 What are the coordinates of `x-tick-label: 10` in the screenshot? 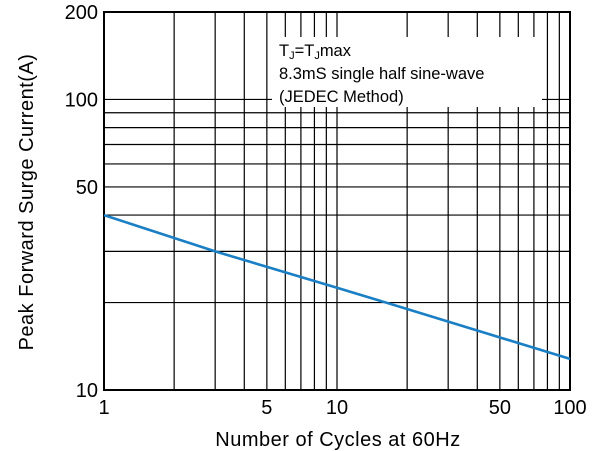 It's located at (337, 408).